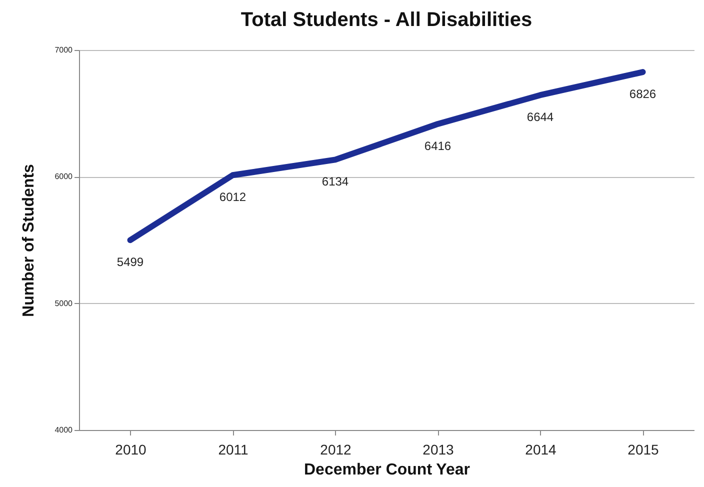  Describe the element at coordinates (438, 450) in the screenshot. I see `x-tick-label: 2013` at that location.